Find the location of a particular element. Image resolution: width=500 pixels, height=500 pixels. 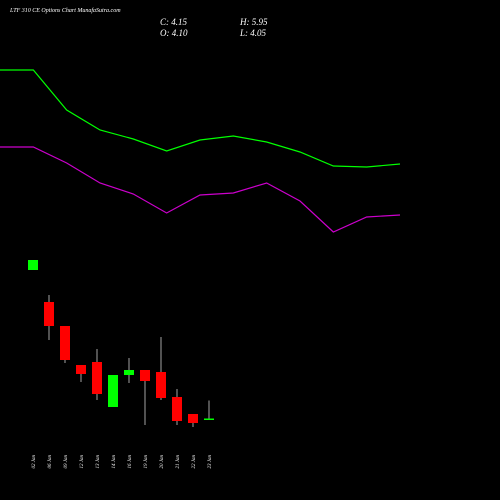

line-series is located at coordinates (200, 189).